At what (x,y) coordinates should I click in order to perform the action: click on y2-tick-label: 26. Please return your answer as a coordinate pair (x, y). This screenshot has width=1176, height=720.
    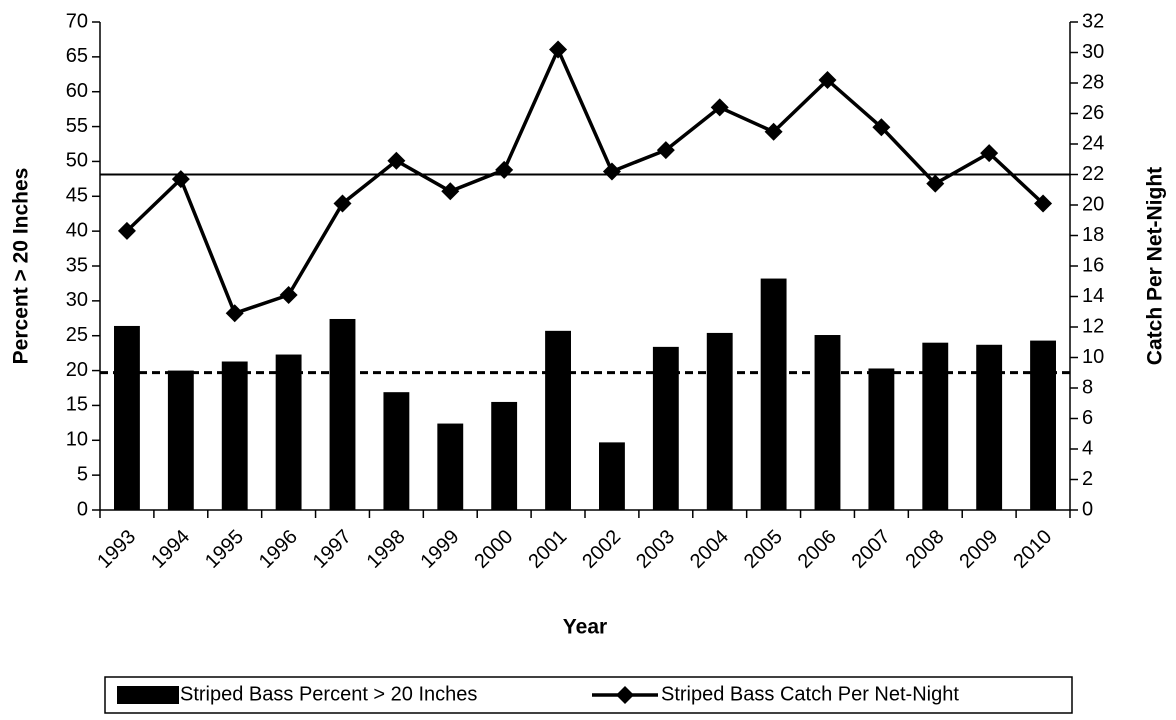
    Looking at the image, I should click on (1093, 113).